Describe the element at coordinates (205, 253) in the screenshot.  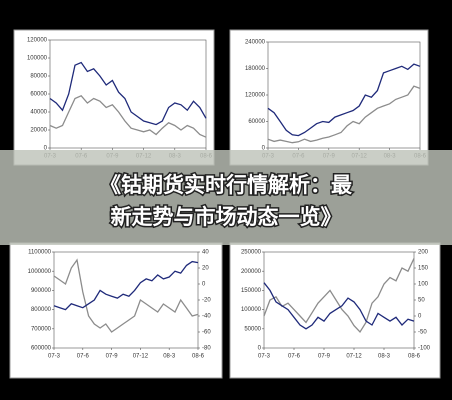
I see `y2-tick-label: 40` at that location.